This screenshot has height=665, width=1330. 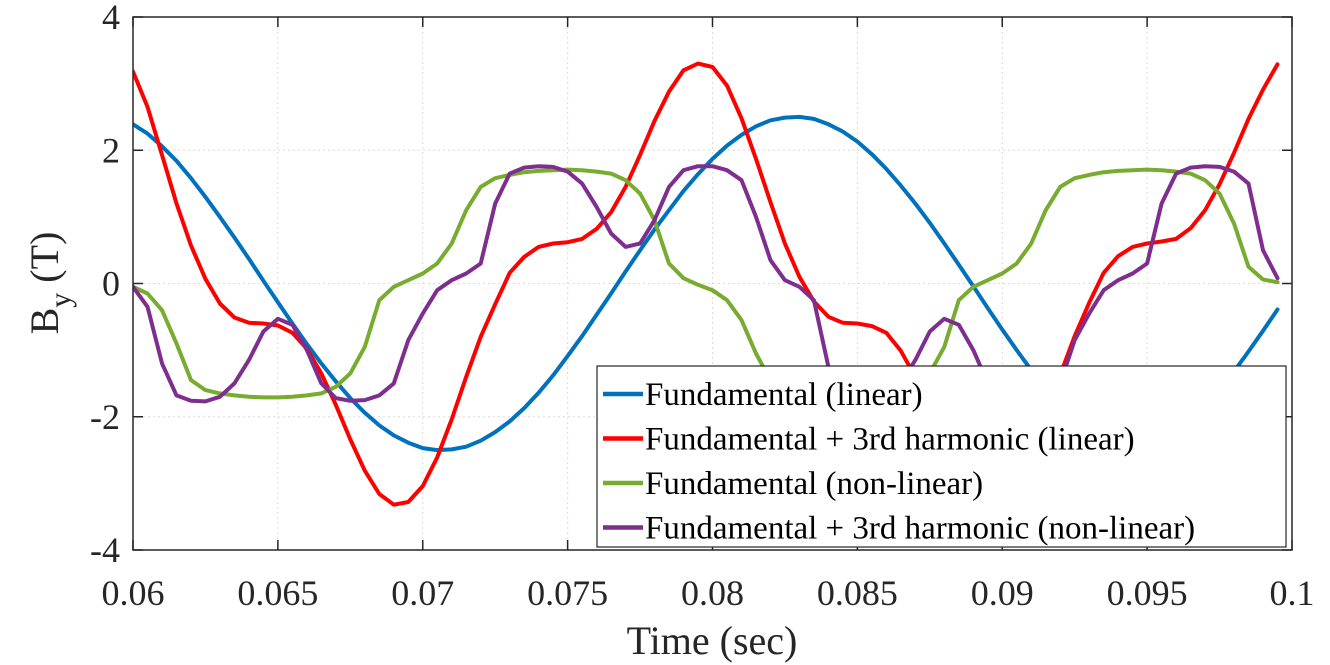 What do you see at coordinates (814, 484) in the screenshot?
I see `legend-label-3: Fundamental (non-linear)` at bounding box center [814, 484].